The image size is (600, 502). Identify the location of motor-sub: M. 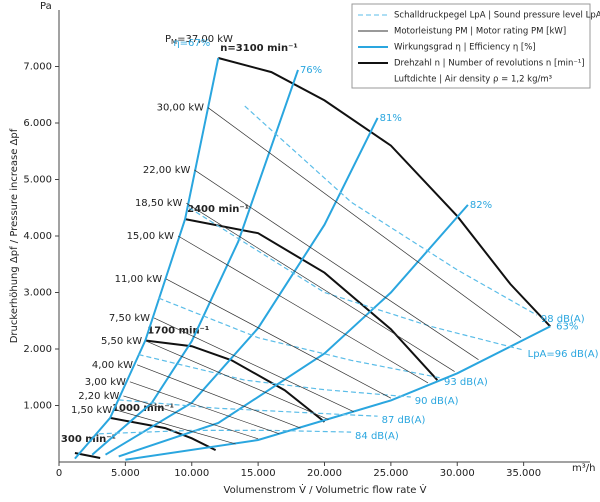
(174, 42).